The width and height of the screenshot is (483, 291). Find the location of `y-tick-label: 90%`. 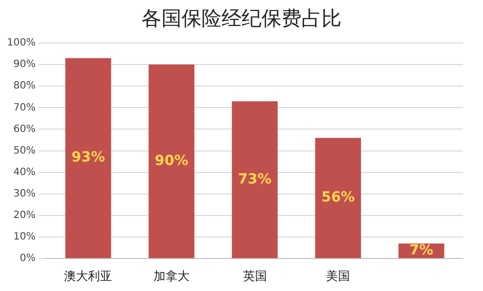

y-tick-label: 90% is located at coordinates (24, 64).